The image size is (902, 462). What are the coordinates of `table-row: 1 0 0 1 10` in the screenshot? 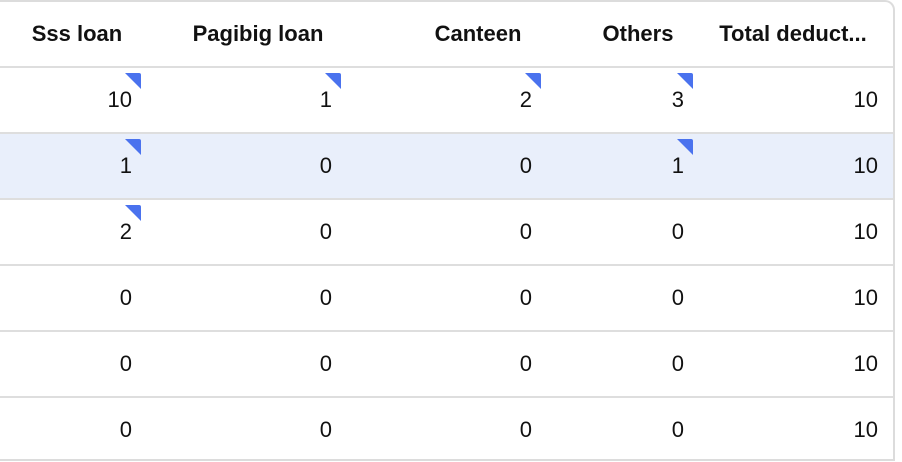 It's located at (446, 167).